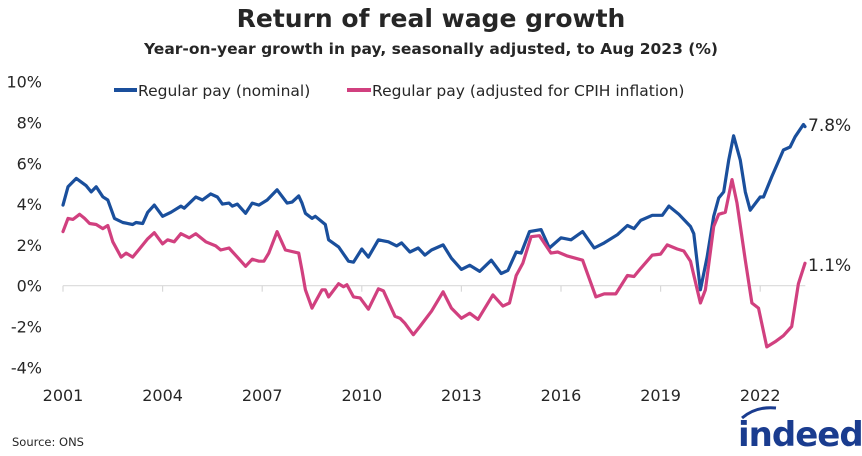 Image resolution: width=862 pixels, height=456 pixels. What do you see at coordinates (561, 395) in the screenshot?
I see `x-tick-label: 2016` at bounding box center [561, 395].